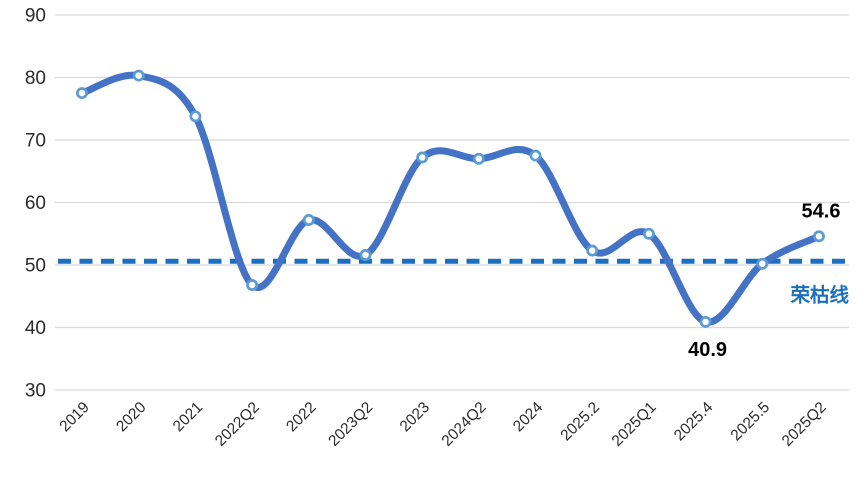 The height and width of the screenshot is (487, 865). Describe the element at coordinates (301, 417) in the screenshot. I see `x-axis-tick-label: 2022` at that location.